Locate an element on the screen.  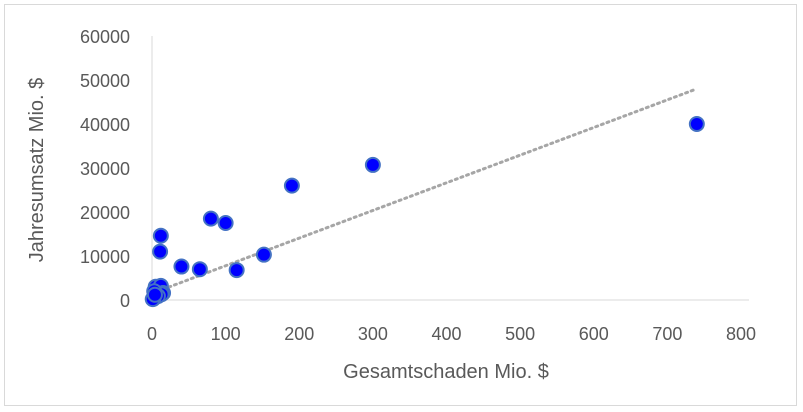
x-tick-label: 800 is located at coordinates (741, 334).